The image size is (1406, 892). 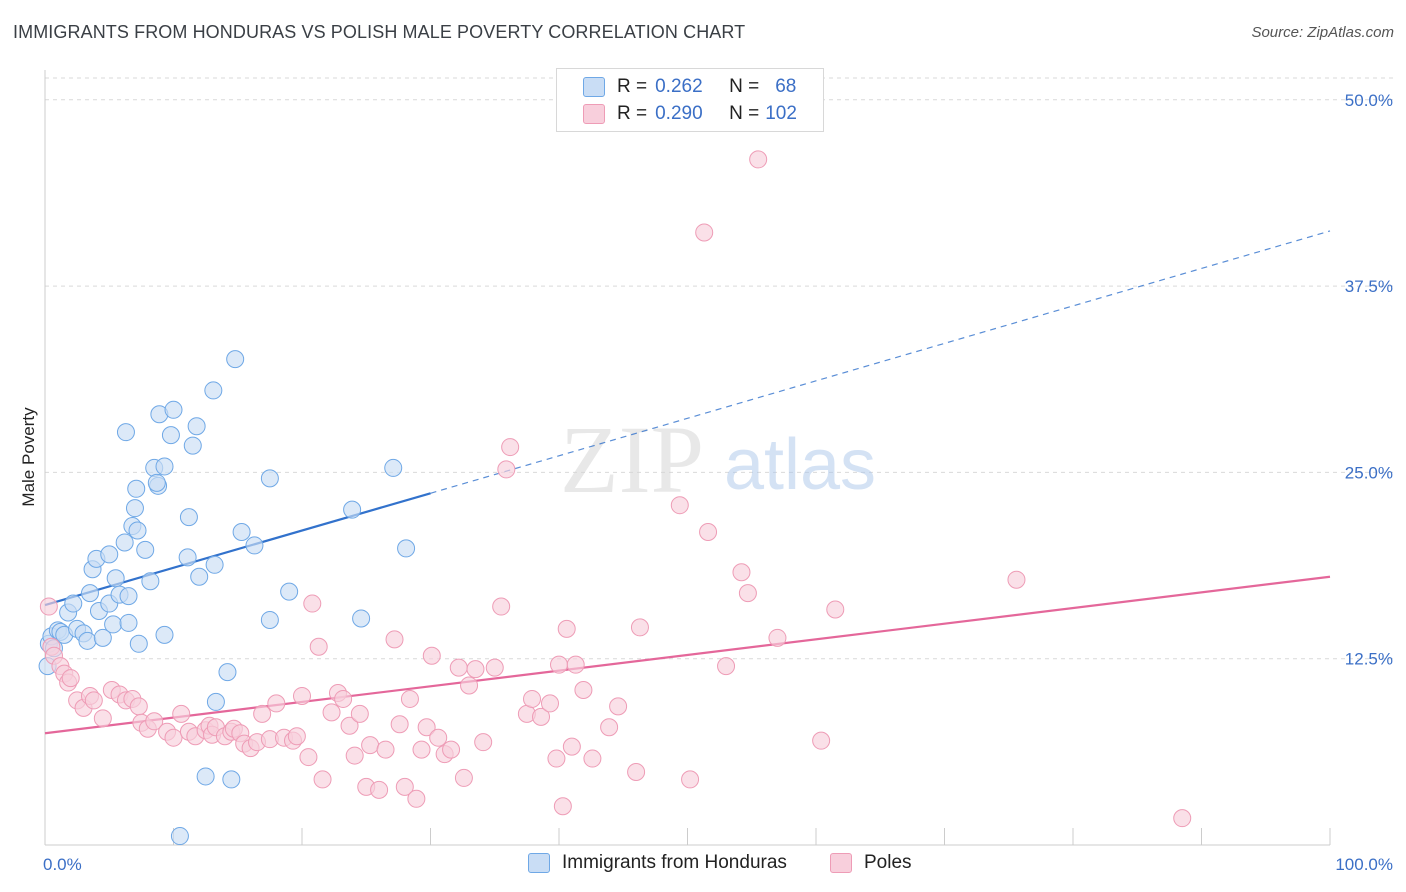 I want to click on source-label: Source: ZipAtlas.com, so click(x=1322, y=32).